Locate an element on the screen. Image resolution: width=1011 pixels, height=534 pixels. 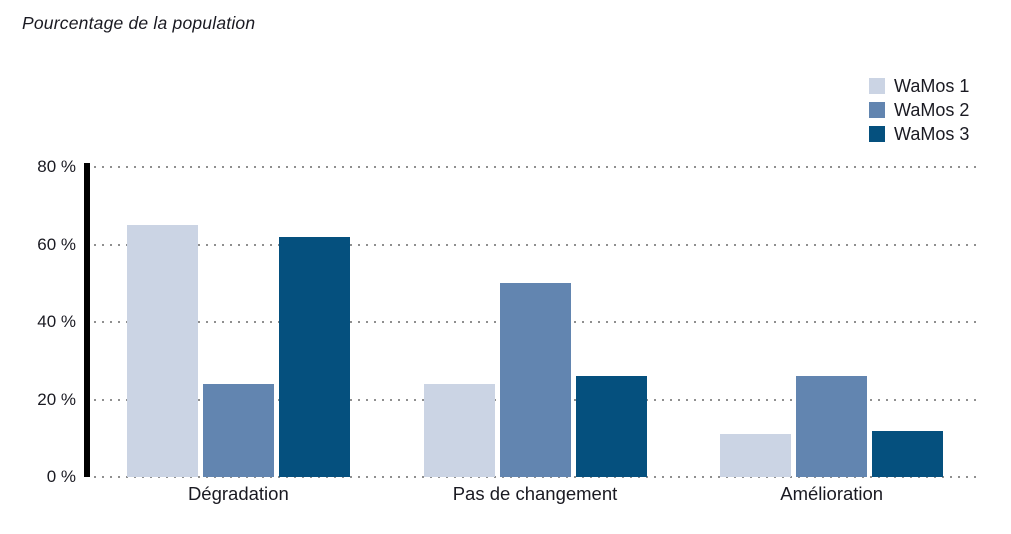
legend: WaMos 1 WaMos 2 WaMos 3 is located at coordinates (919, 110).